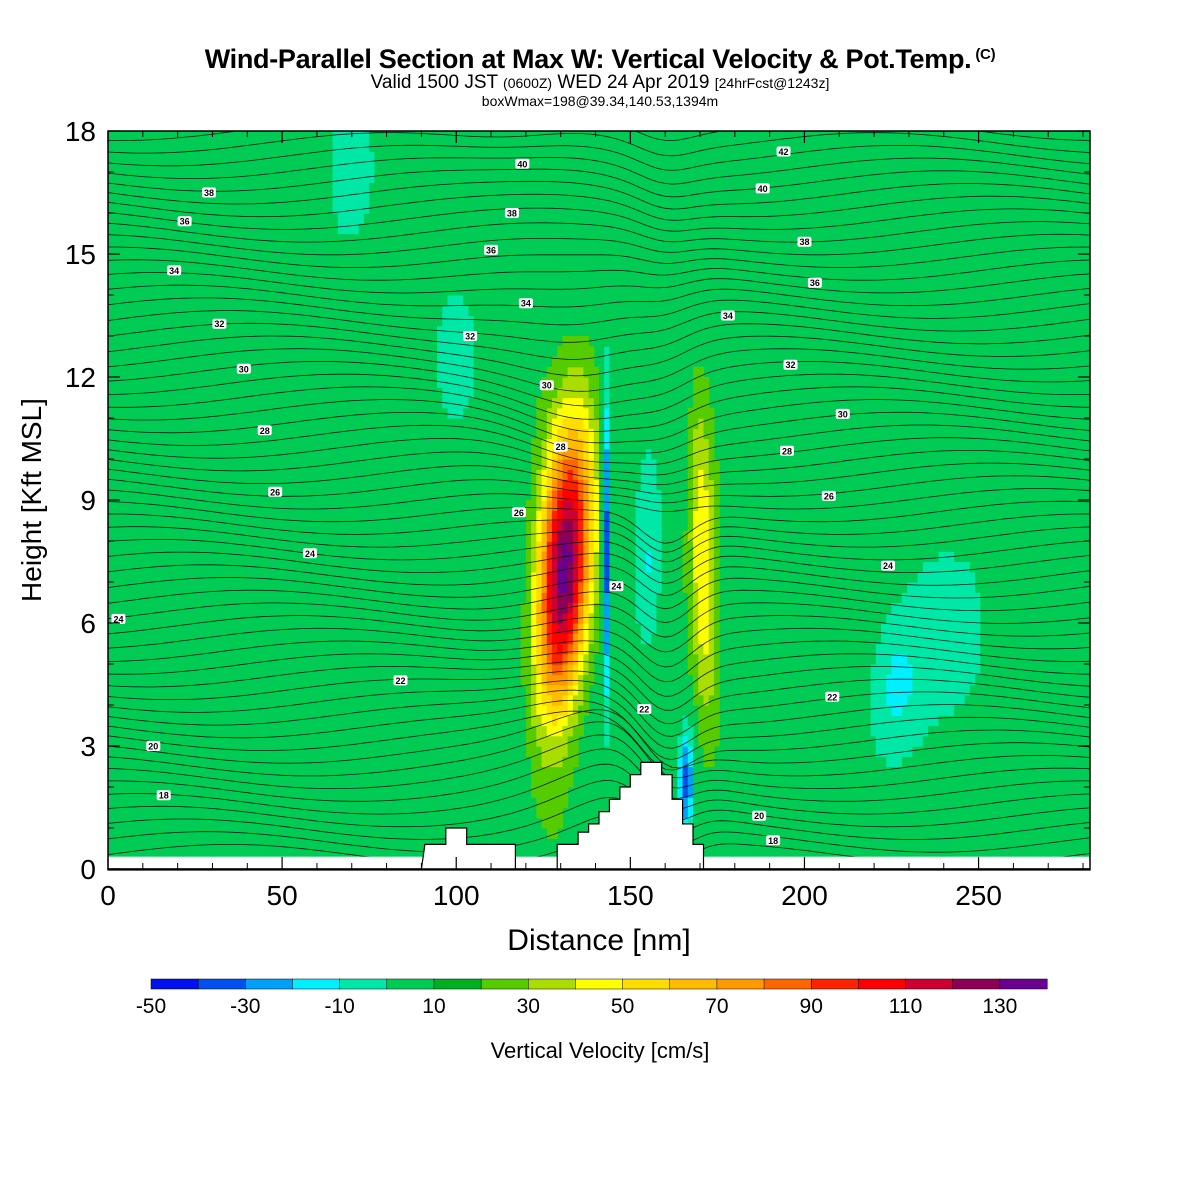 The image size is (1200, 1200). Describe the element at coordinates (470, 337) in the screenshot. I see `svg-text: 32` at that location.